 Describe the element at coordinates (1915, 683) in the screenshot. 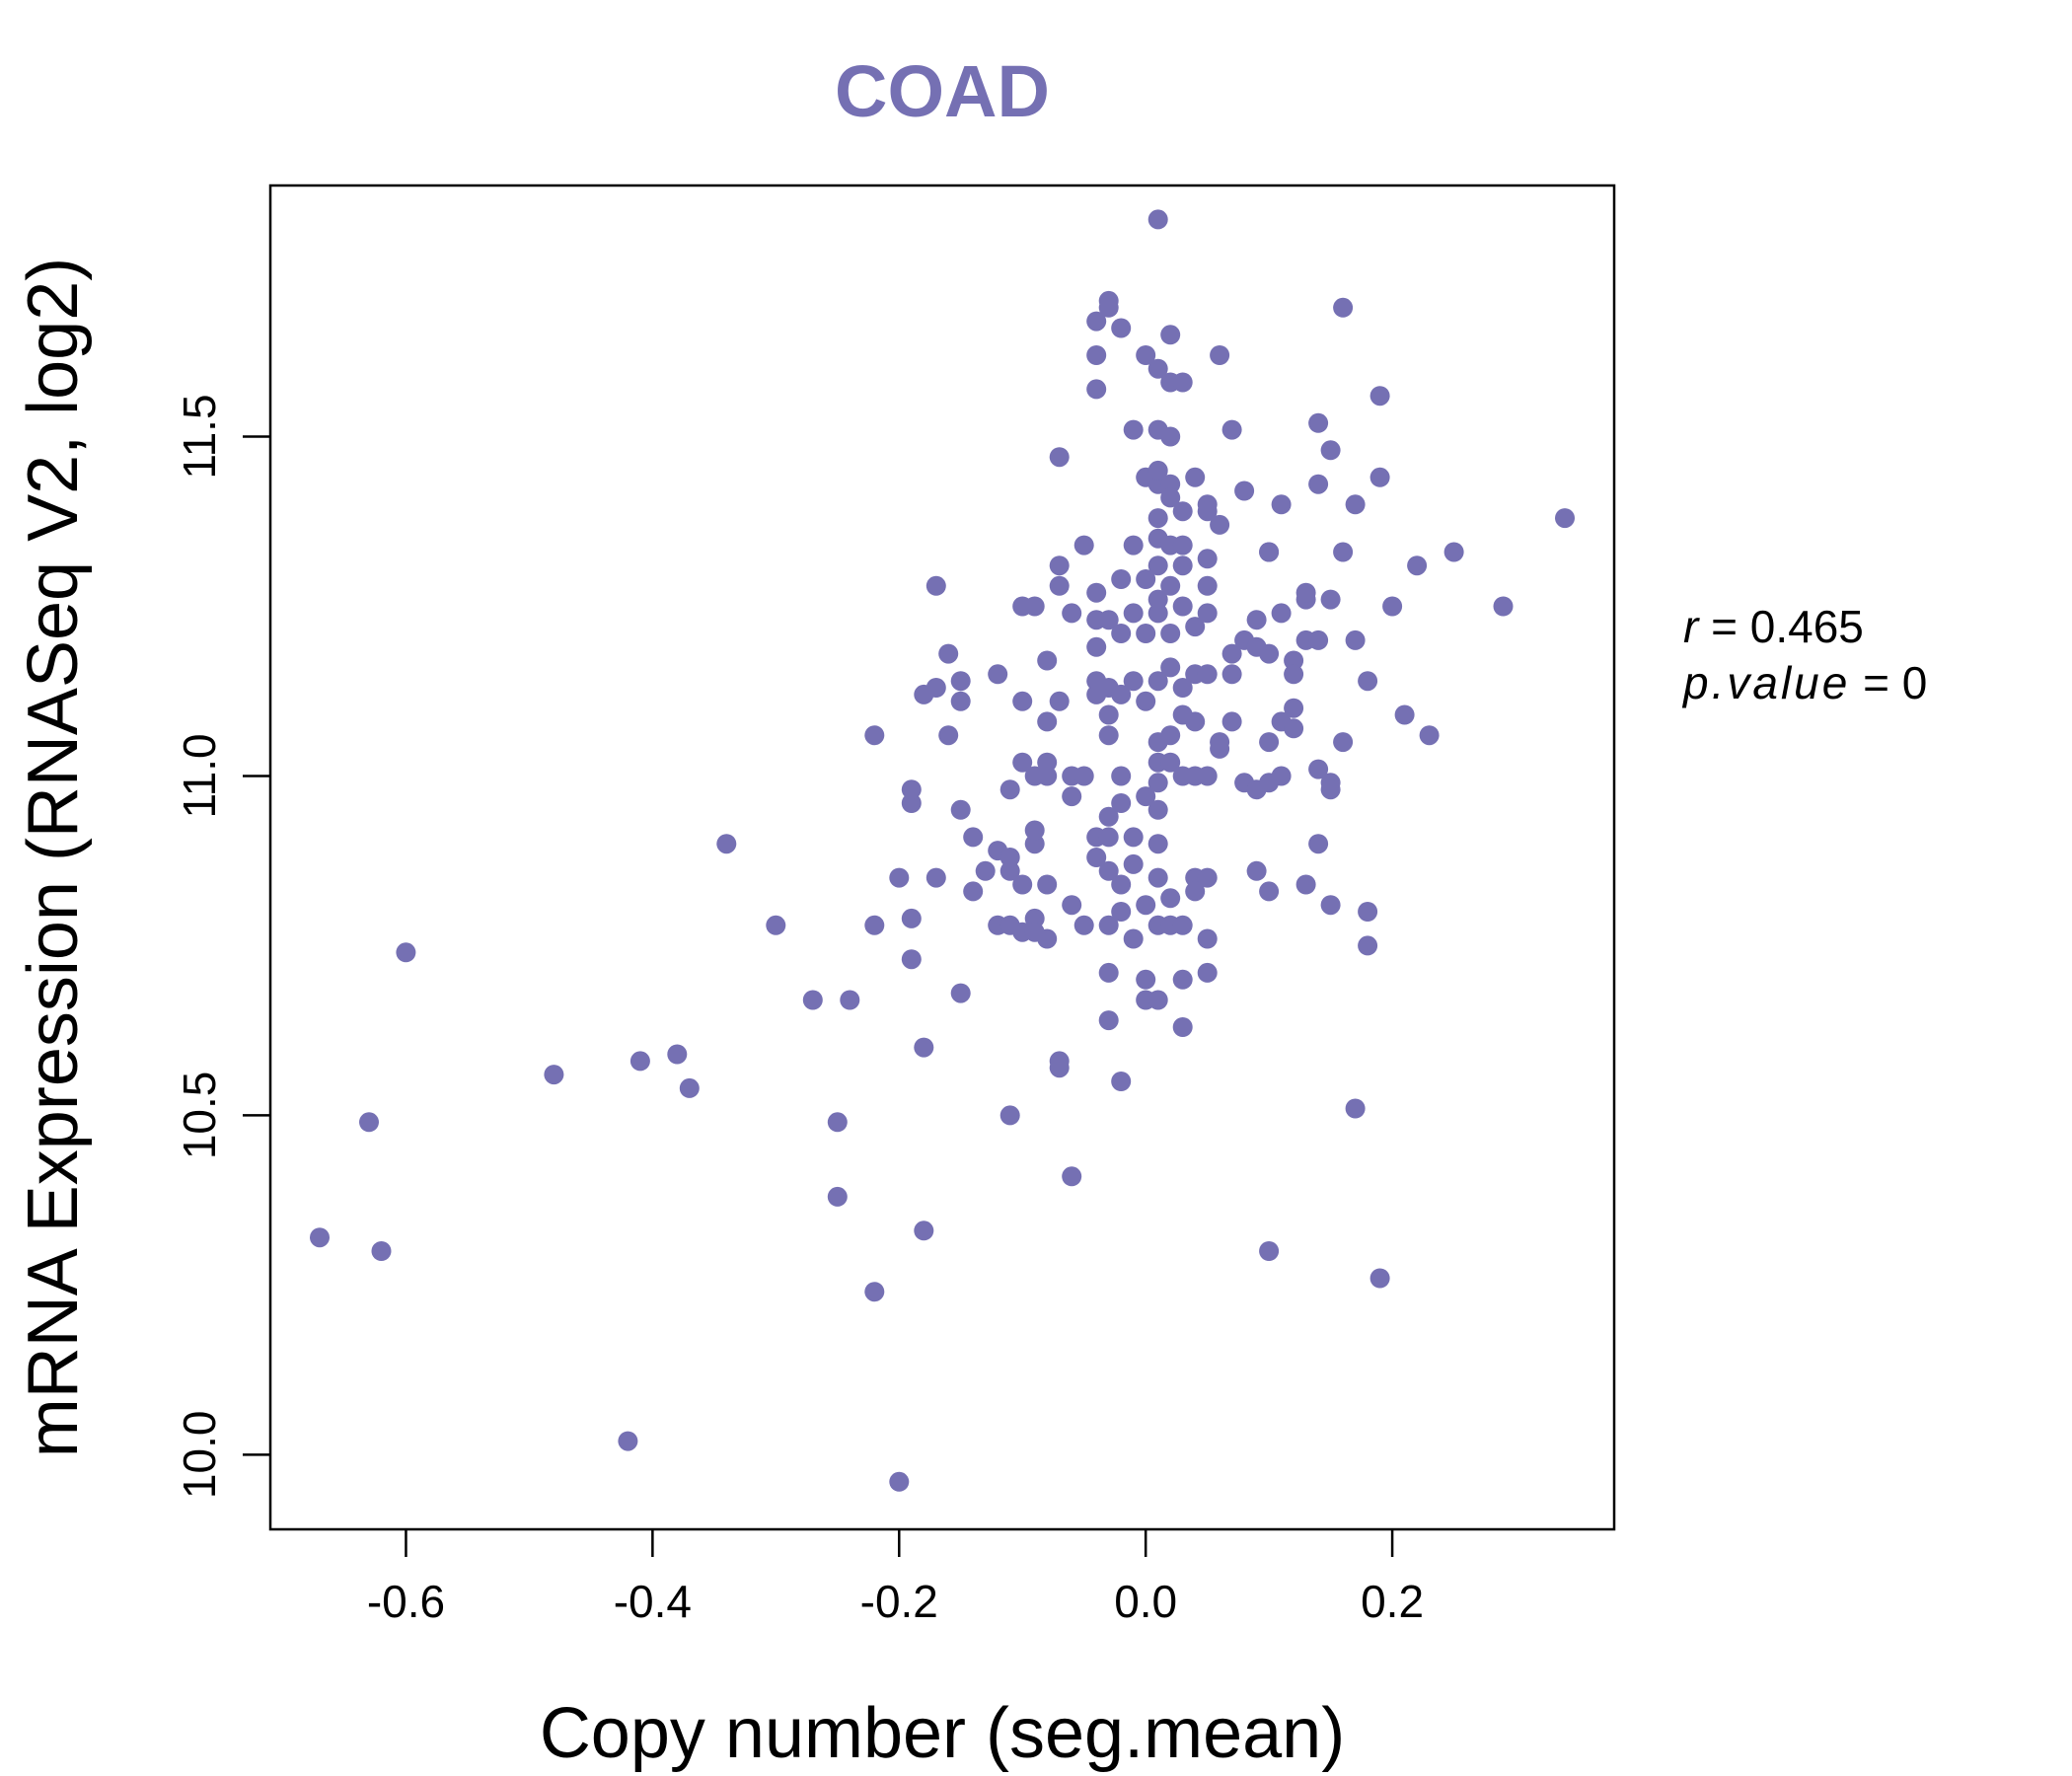

I see `p-value: 0` at that location.